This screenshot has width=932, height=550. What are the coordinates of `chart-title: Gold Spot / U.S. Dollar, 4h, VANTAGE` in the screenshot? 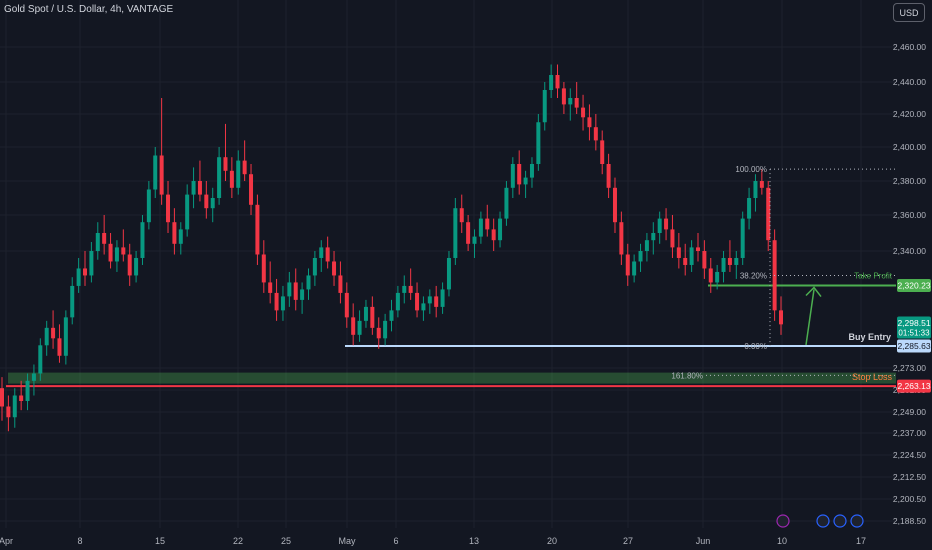 It's located at (88, 9).